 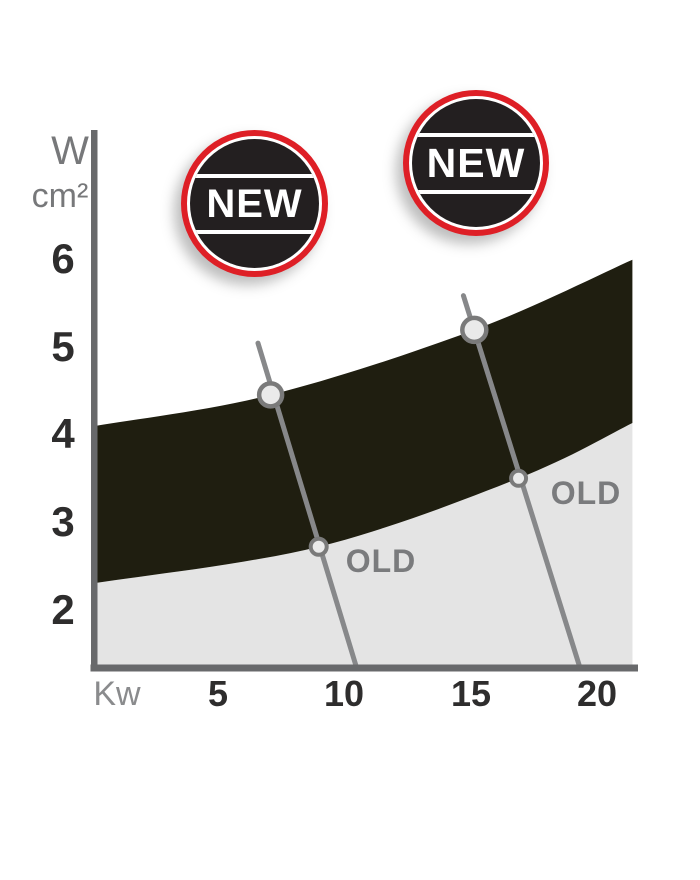 What do you see at coordinates (586, 493) in the screenshot?
I see `old-annotation-2: OLD` at bounding box center [586, 493].